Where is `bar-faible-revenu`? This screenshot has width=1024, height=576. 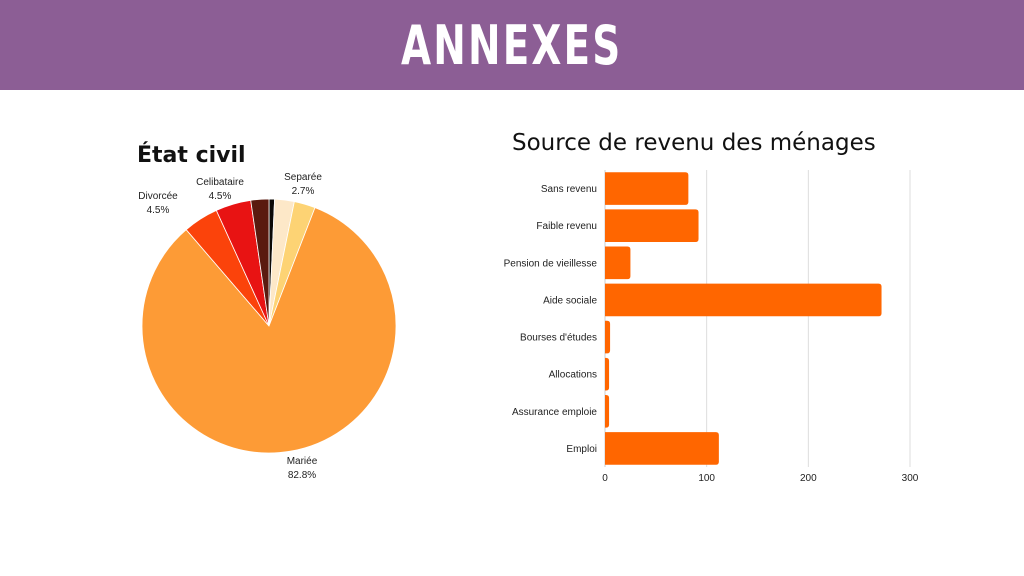 bar-faible-revenu is located at coordinates (652, 226).